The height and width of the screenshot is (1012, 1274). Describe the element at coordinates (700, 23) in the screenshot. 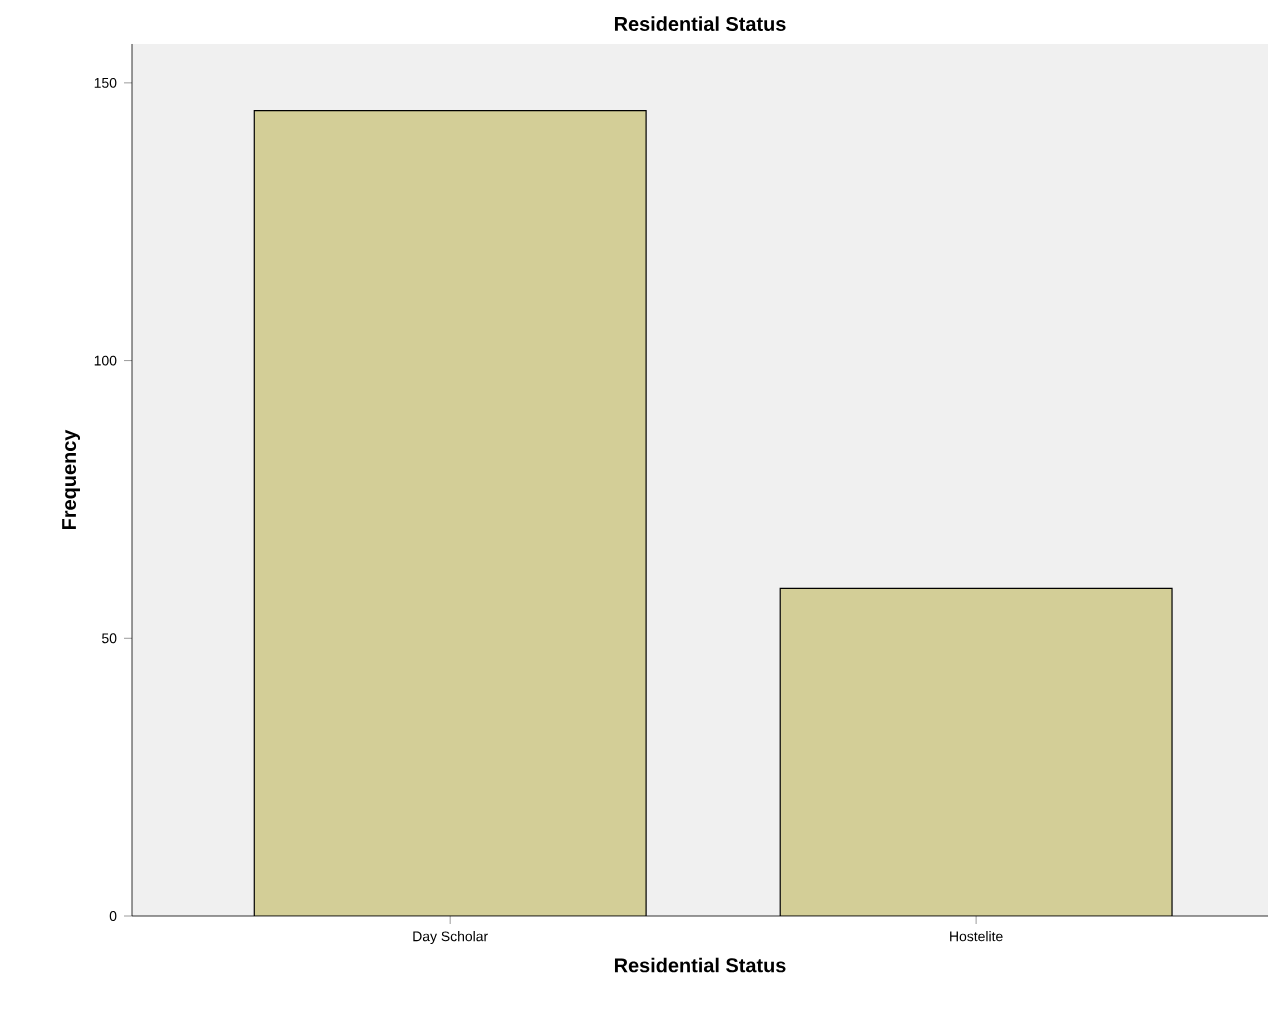

I see `chart-title: Residential Status` at that location.